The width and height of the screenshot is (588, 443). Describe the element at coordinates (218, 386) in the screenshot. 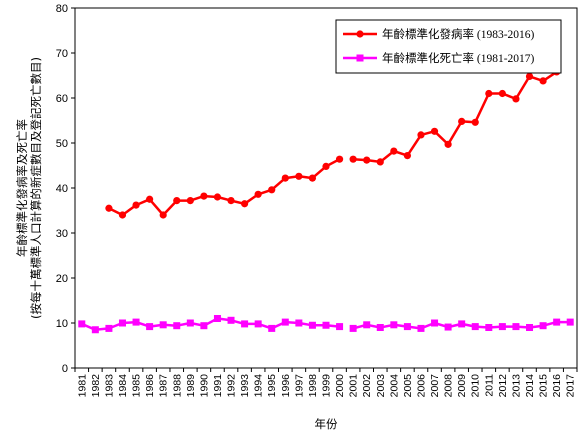

I see `x-tick-label: 1991` at that location.